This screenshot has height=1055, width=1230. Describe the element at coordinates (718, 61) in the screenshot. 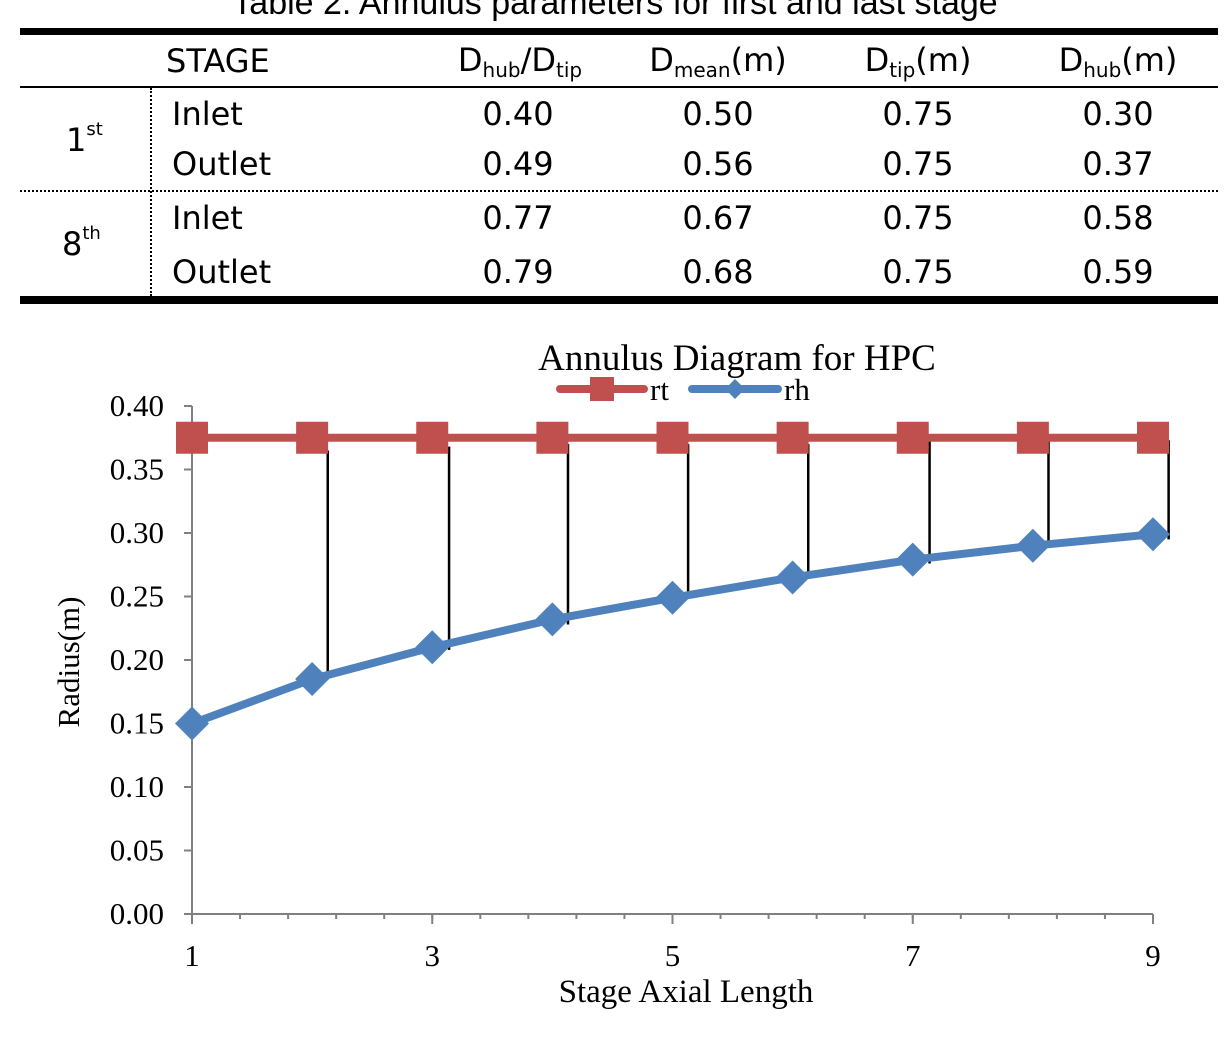

I see `header-dmean: Dmean(m)` at that location.